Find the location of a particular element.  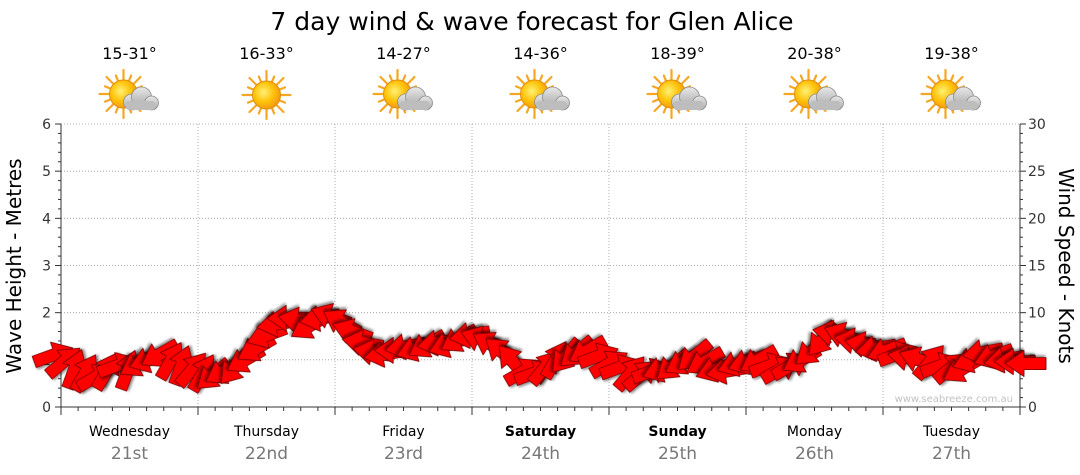

y-left-tick-label: 0 is located at coordinates (46, 408).